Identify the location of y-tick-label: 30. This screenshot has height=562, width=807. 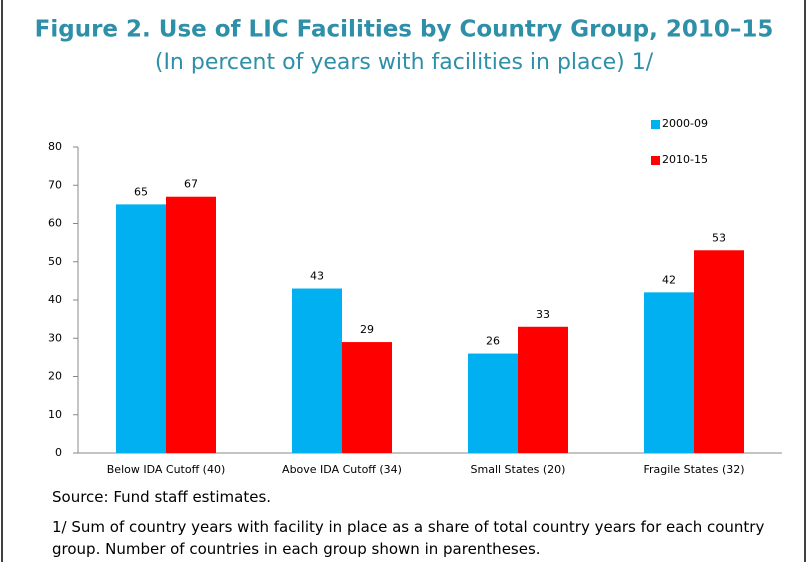
(55, 337).